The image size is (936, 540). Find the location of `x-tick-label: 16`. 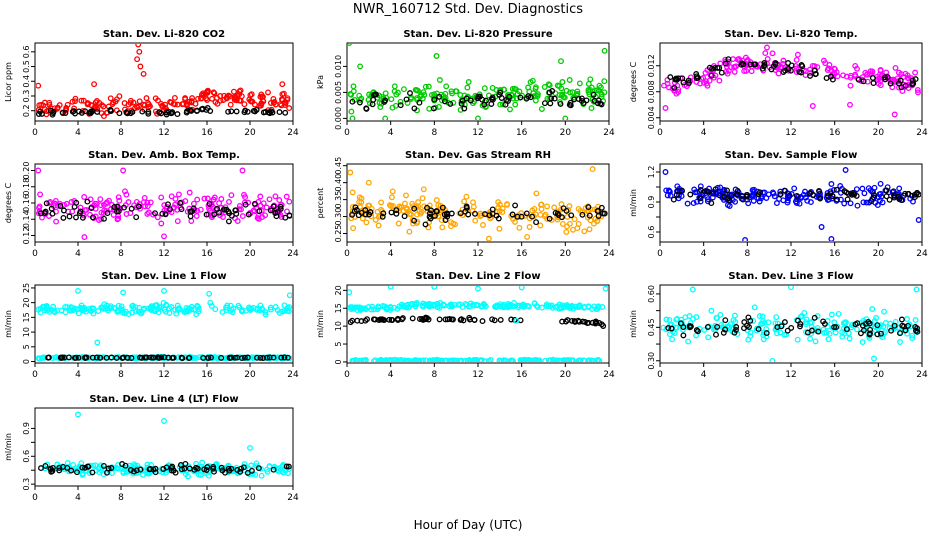

x-tick-label: 16 is located at coordinates (207, 133).